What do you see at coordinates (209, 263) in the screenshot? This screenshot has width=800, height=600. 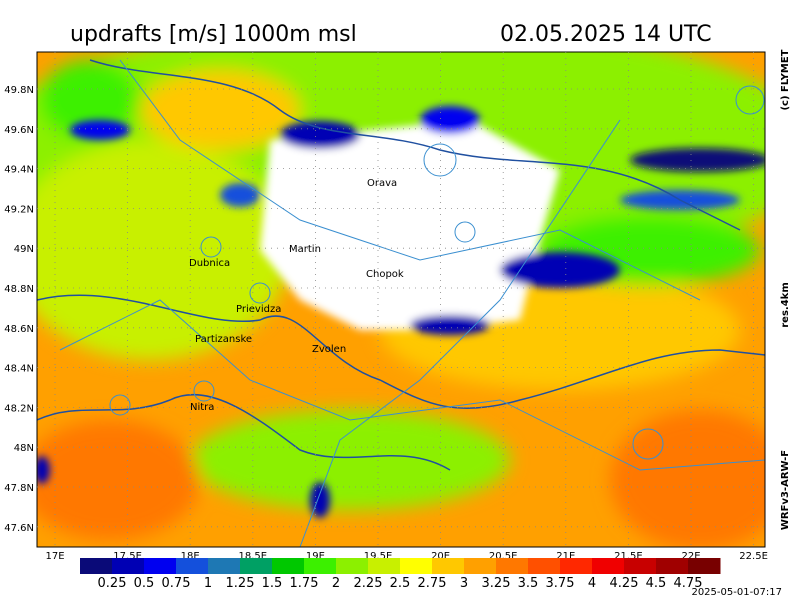 I see `city-label: Dubnica` at bounding box center [209, 263].